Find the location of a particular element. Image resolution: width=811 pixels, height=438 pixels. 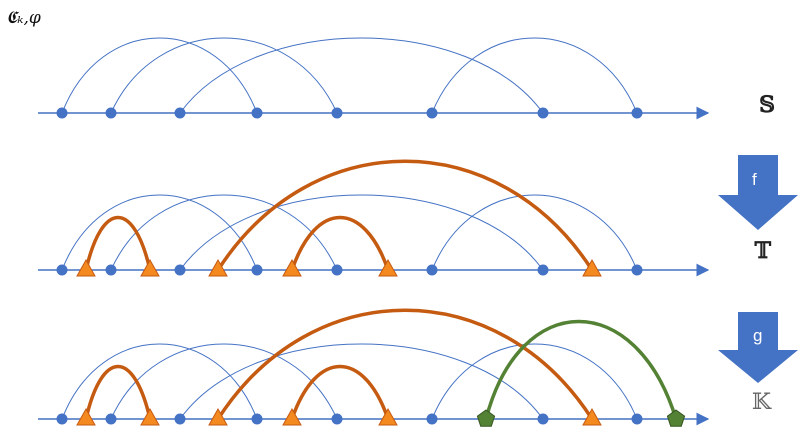

g-arrow is located at coordinates (758, 347).